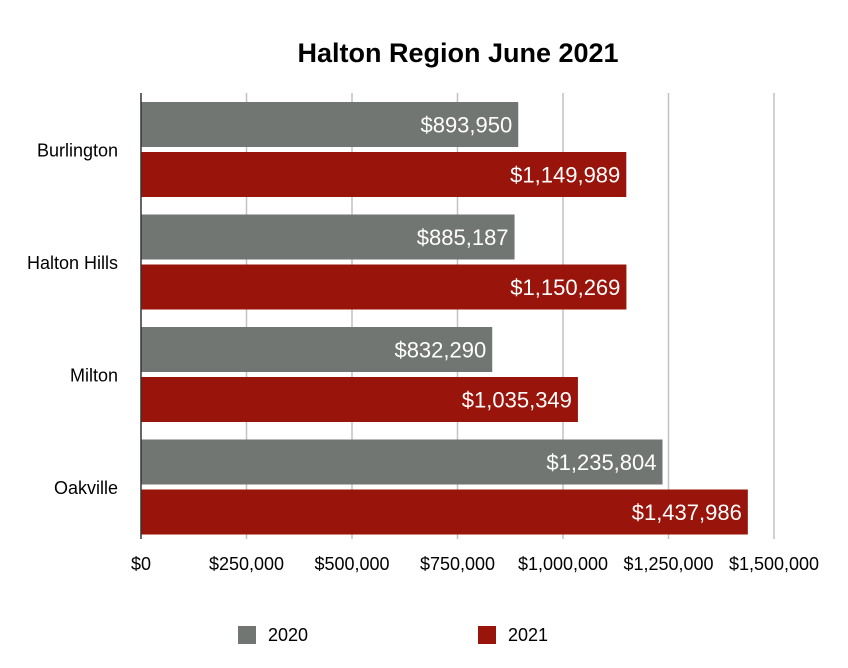  I want to click on x-tick-label: $1,500,000, so click(774, 564).